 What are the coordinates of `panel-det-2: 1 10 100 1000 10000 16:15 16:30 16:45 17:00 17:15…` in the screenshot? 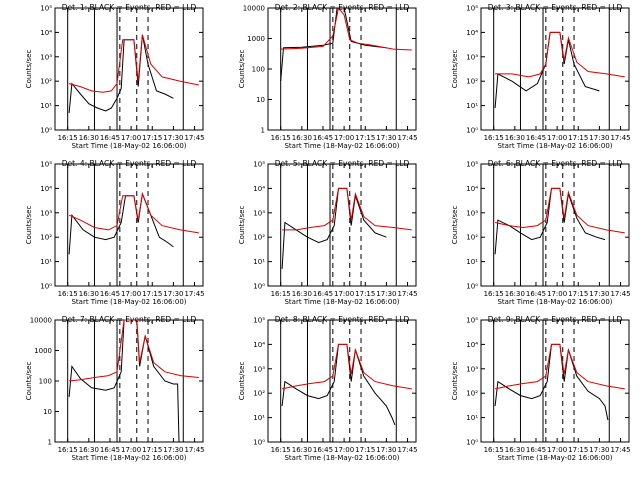 It's located at (328, 76).